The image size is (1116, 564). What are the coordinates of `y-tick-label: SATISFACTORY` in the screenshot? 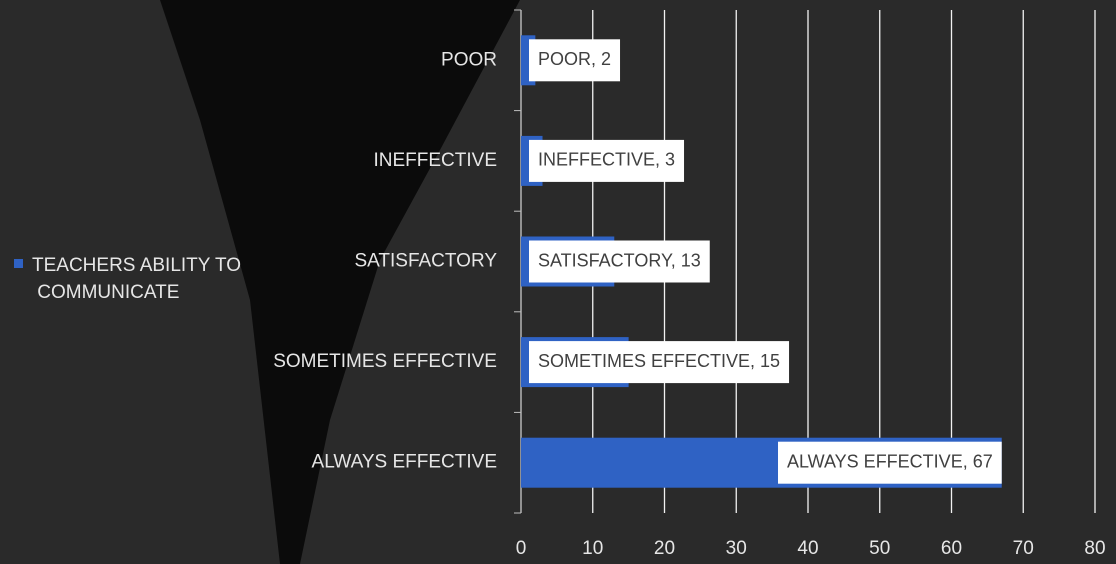 It's located at (425, 261).